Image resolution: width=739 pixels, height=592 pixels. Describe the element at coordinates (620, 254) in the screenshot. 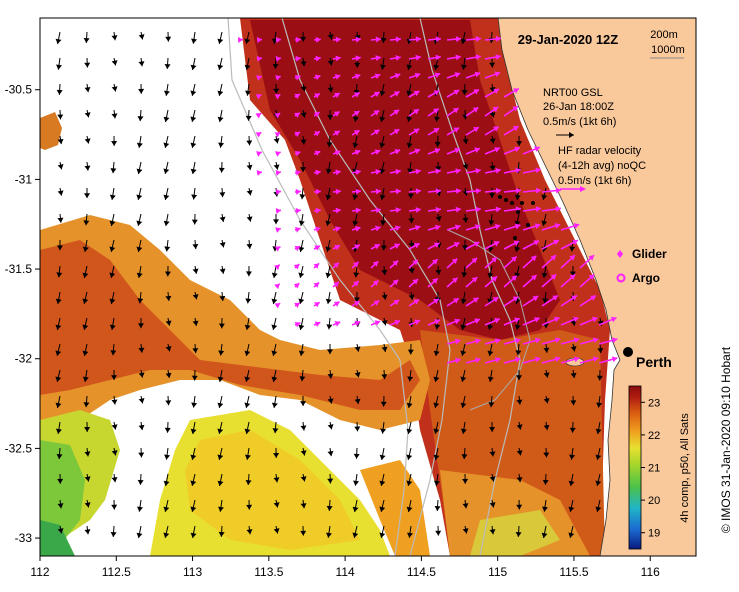

I see `glider-legend-icon` at that location.